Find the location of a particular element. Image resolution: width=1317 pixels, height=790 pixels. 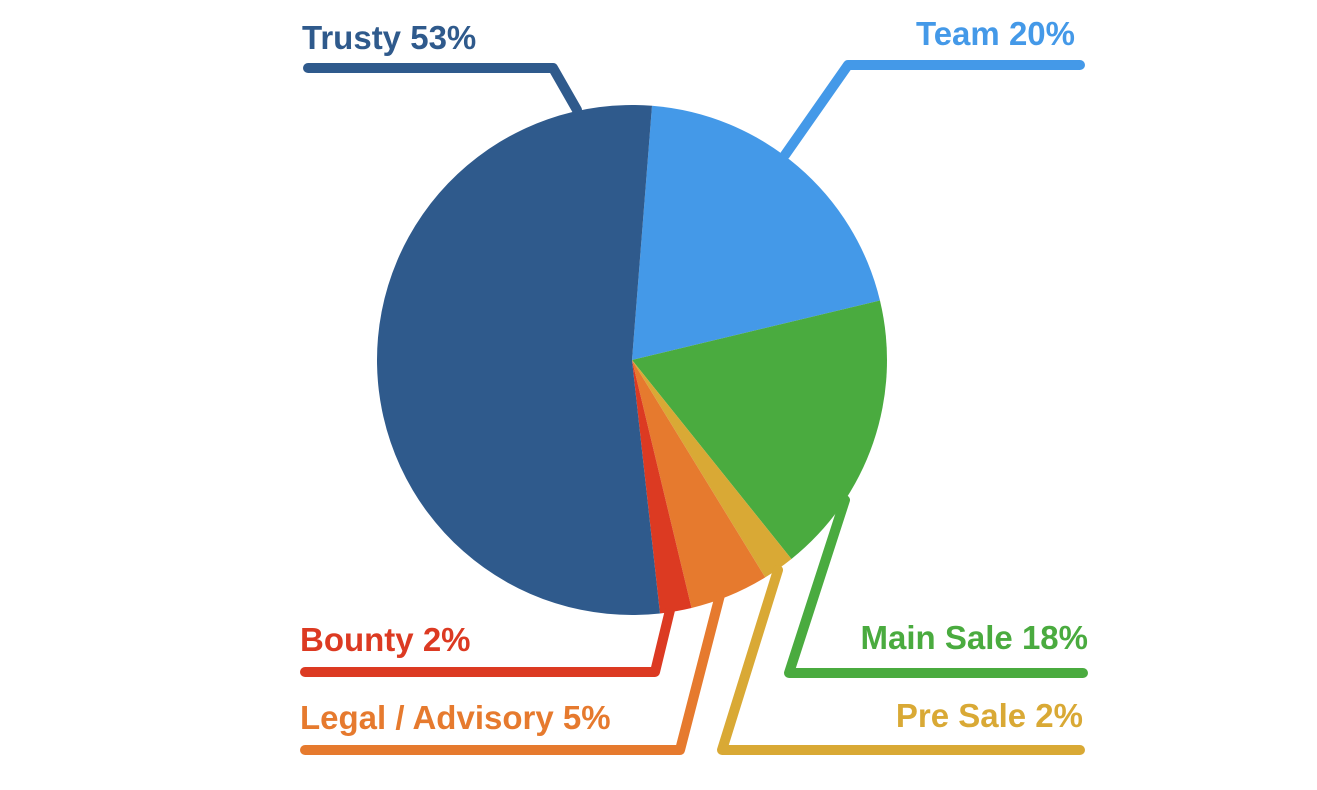

slice-name: Pre Sale is located at coordinates (961, 715).